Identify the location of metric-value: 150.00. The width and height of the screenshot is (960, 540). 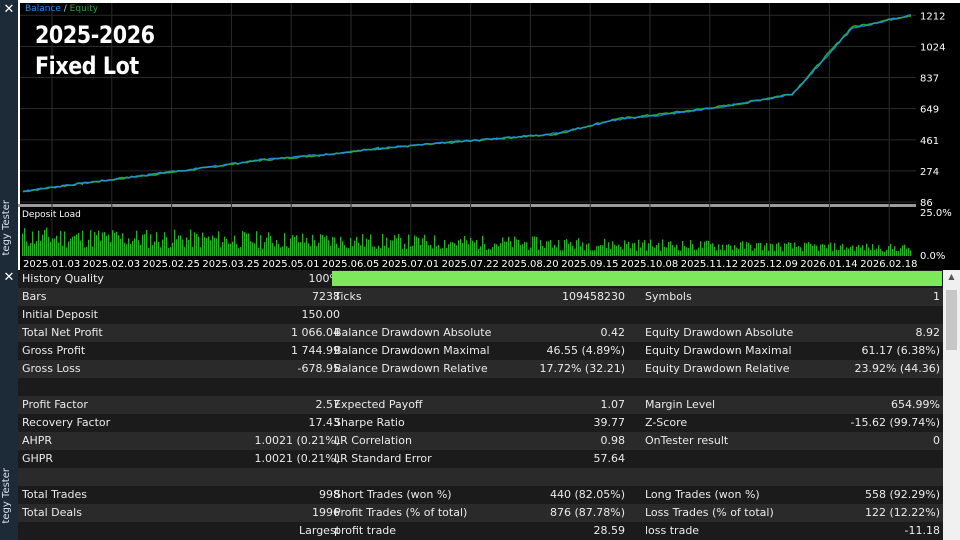
(321, 314).